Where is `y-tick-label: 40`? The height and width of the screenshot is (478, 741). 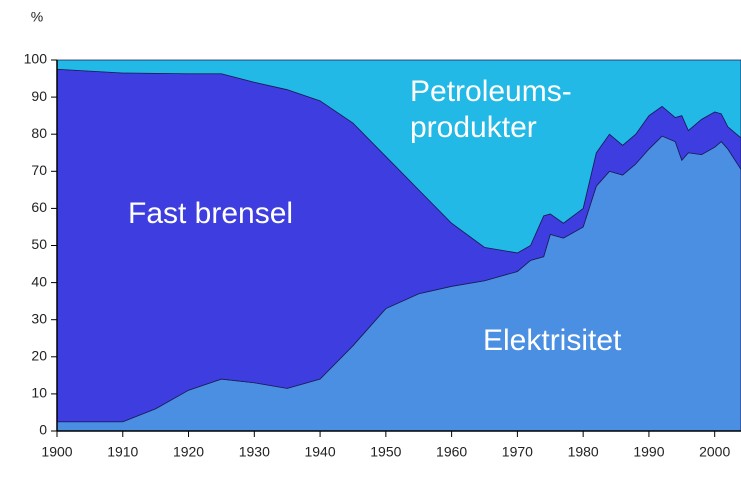 y-tick-label: 40 is located at coordinates (39, 281).